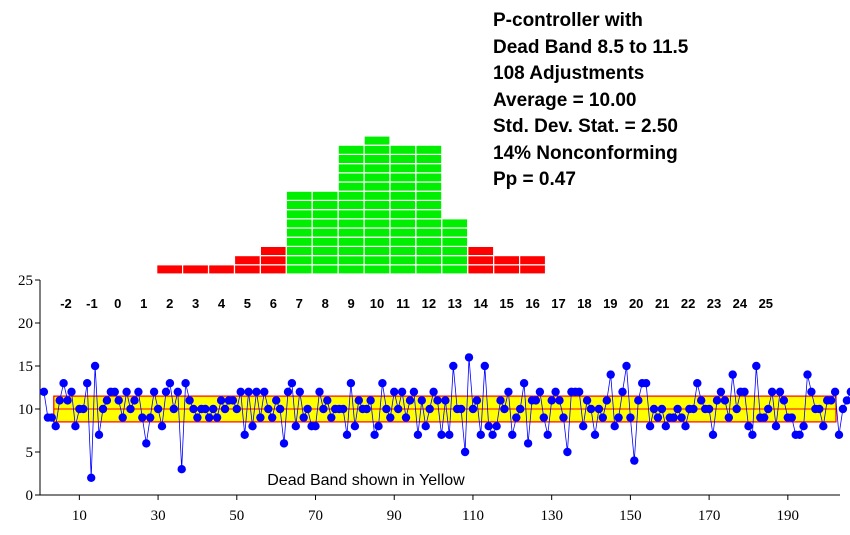  Describe the element at coordinates (222, 269) in the screenshot. I see `histogram-bar` at that location.